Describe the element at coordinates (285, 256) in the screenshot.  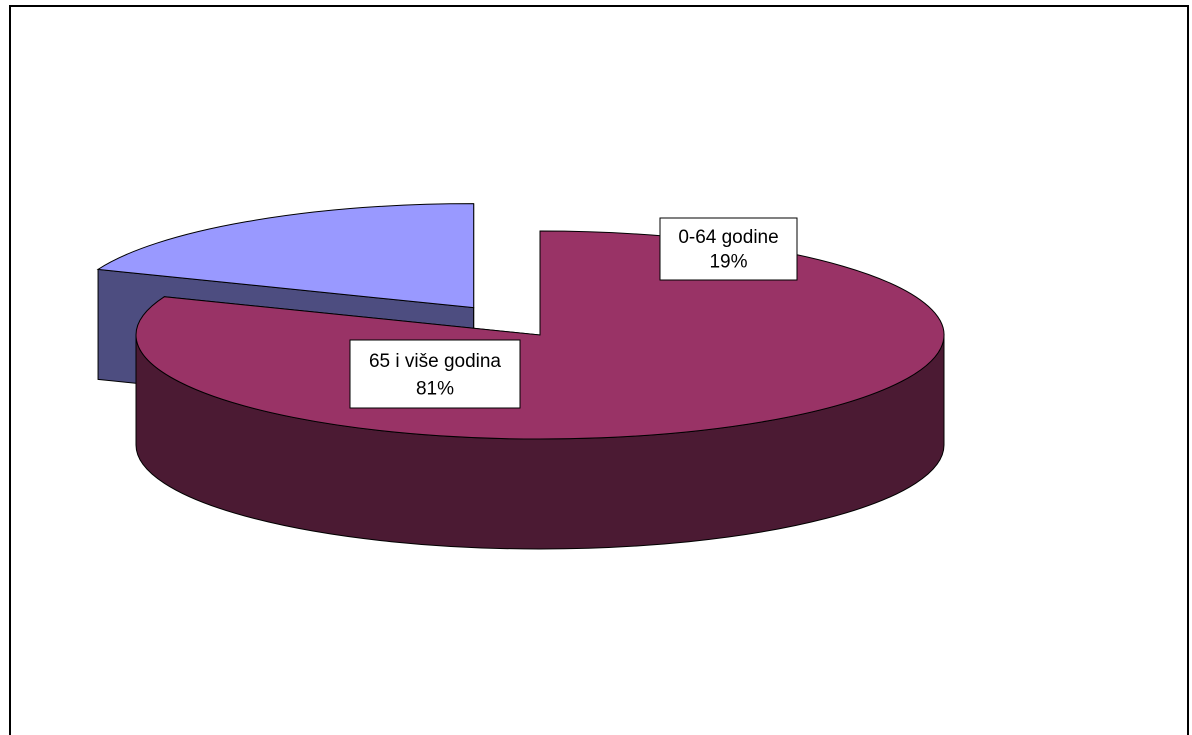
I see `pie-slice` at that location.